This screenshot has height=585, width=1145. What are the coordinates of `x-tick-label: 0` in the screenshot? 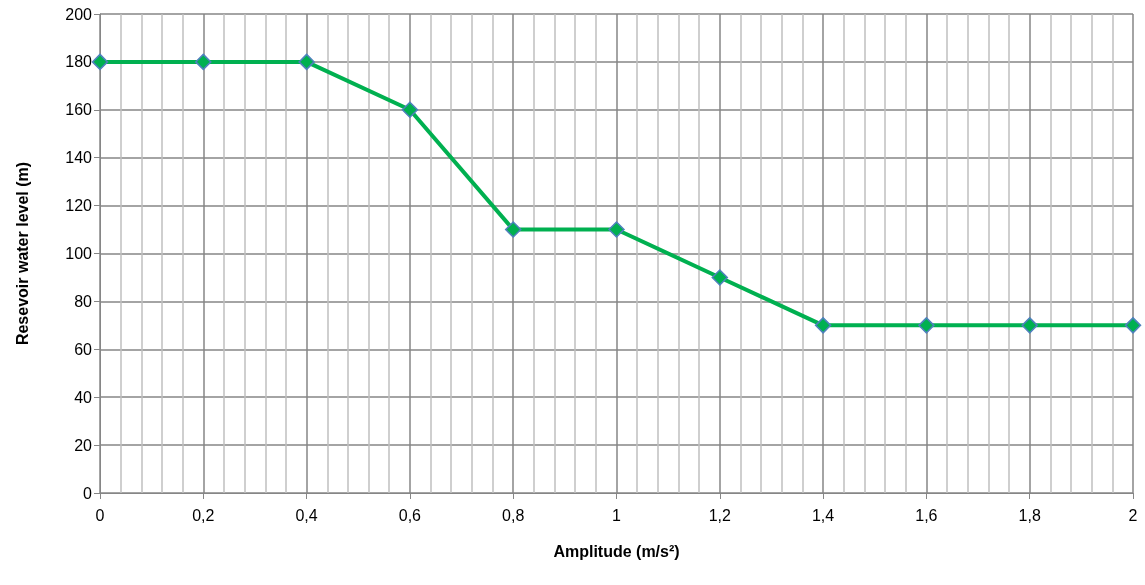 It's located at (100, 515).